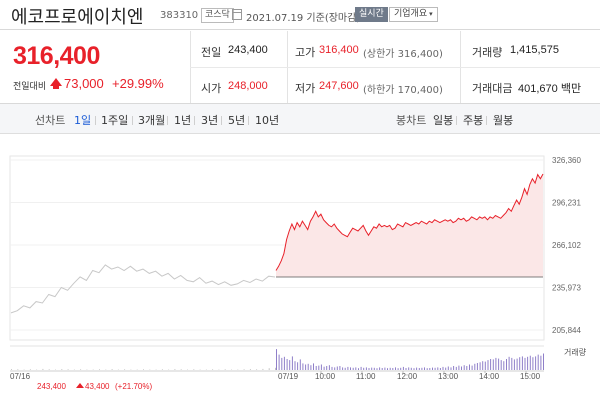 Image resolution: width=600 pixels, height=409 pixels. What do you see at coordinates (575, 352) in the screenshot?
I see `volume-axis-label: 거래량` at bounding box center [575, 352].